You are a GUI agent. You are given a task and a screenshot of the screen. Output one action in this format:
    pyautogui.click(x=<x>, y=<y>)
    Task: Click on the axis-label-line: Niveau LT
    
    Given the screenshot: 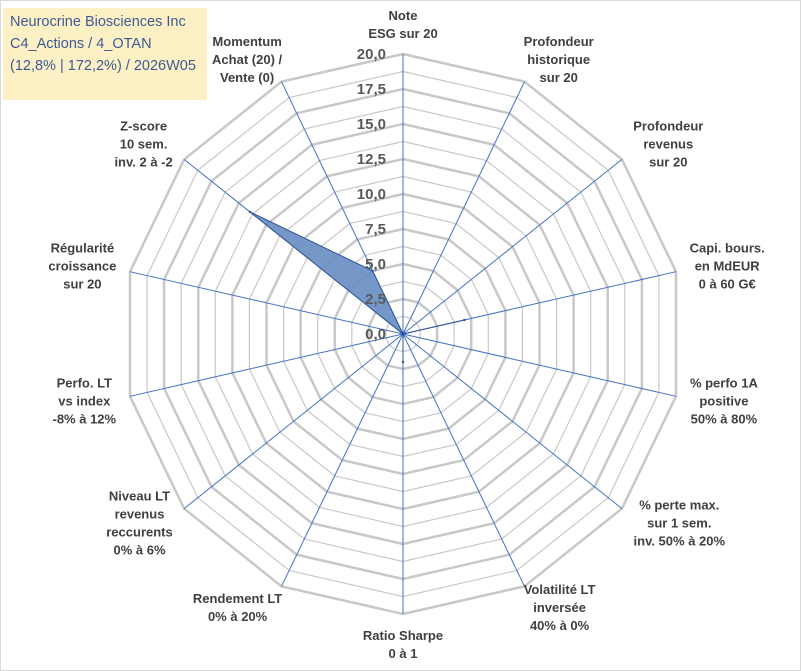 What is the action you would take?
    pyautogui.click(x=139, y=496)
    